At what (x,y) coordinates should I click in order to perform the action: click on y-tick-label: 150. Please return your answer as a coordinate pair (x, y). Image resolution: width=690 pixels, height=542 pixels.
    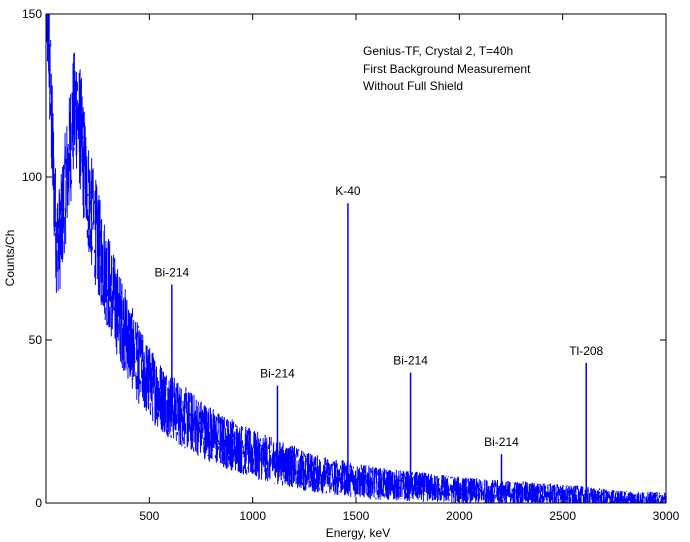
    Looking at the image, I should click on (32, 14).